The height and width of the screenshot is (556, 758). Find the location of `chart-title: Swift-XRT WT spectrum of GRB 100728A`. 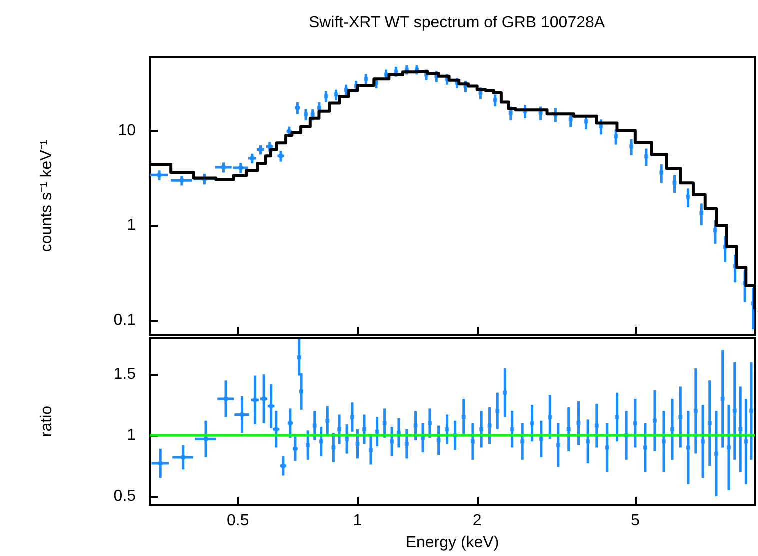

chart-title: Swift-XRT WT spectrum of GRB 100728A is located at coordinates (457, 23).